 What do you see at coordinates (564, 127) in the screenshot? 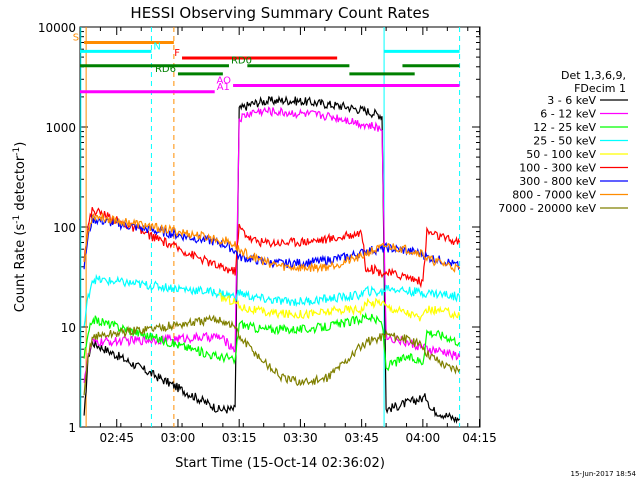
I see `legend-item-label: 12 - 25 keV` at bounding box center [564, 127].